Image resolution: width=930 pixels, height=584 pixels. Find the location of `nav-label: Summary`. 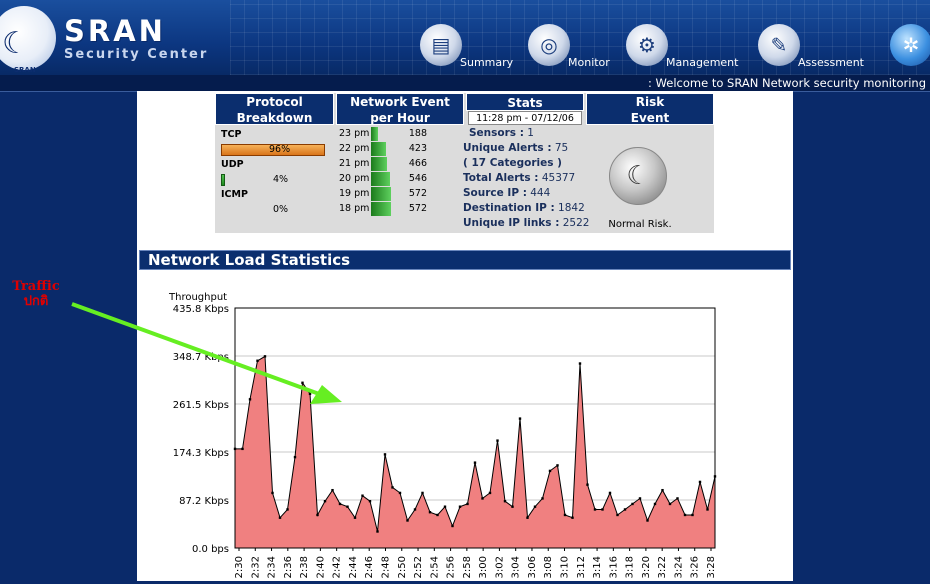

nav-label: Summary is located at coordinates (487, 62).